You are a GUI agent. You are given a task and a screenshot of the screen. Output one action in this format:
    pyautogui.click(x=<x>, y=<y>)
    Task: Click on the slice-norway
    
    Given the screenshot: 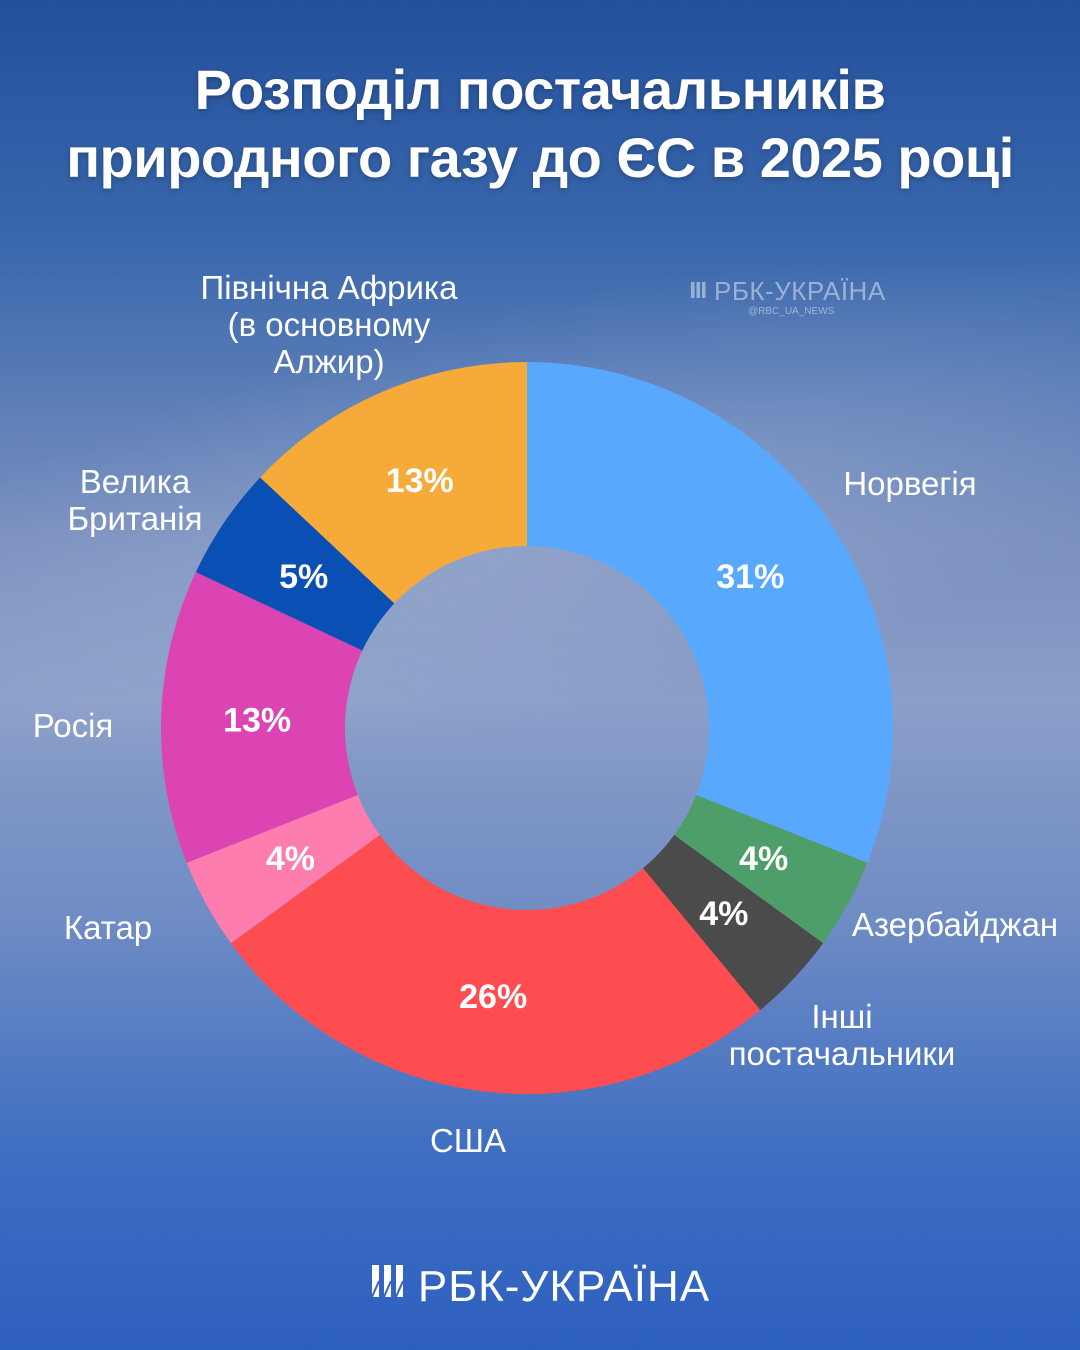 What is the action you would take?
    pyautogui.click(x=710, y=612)
    